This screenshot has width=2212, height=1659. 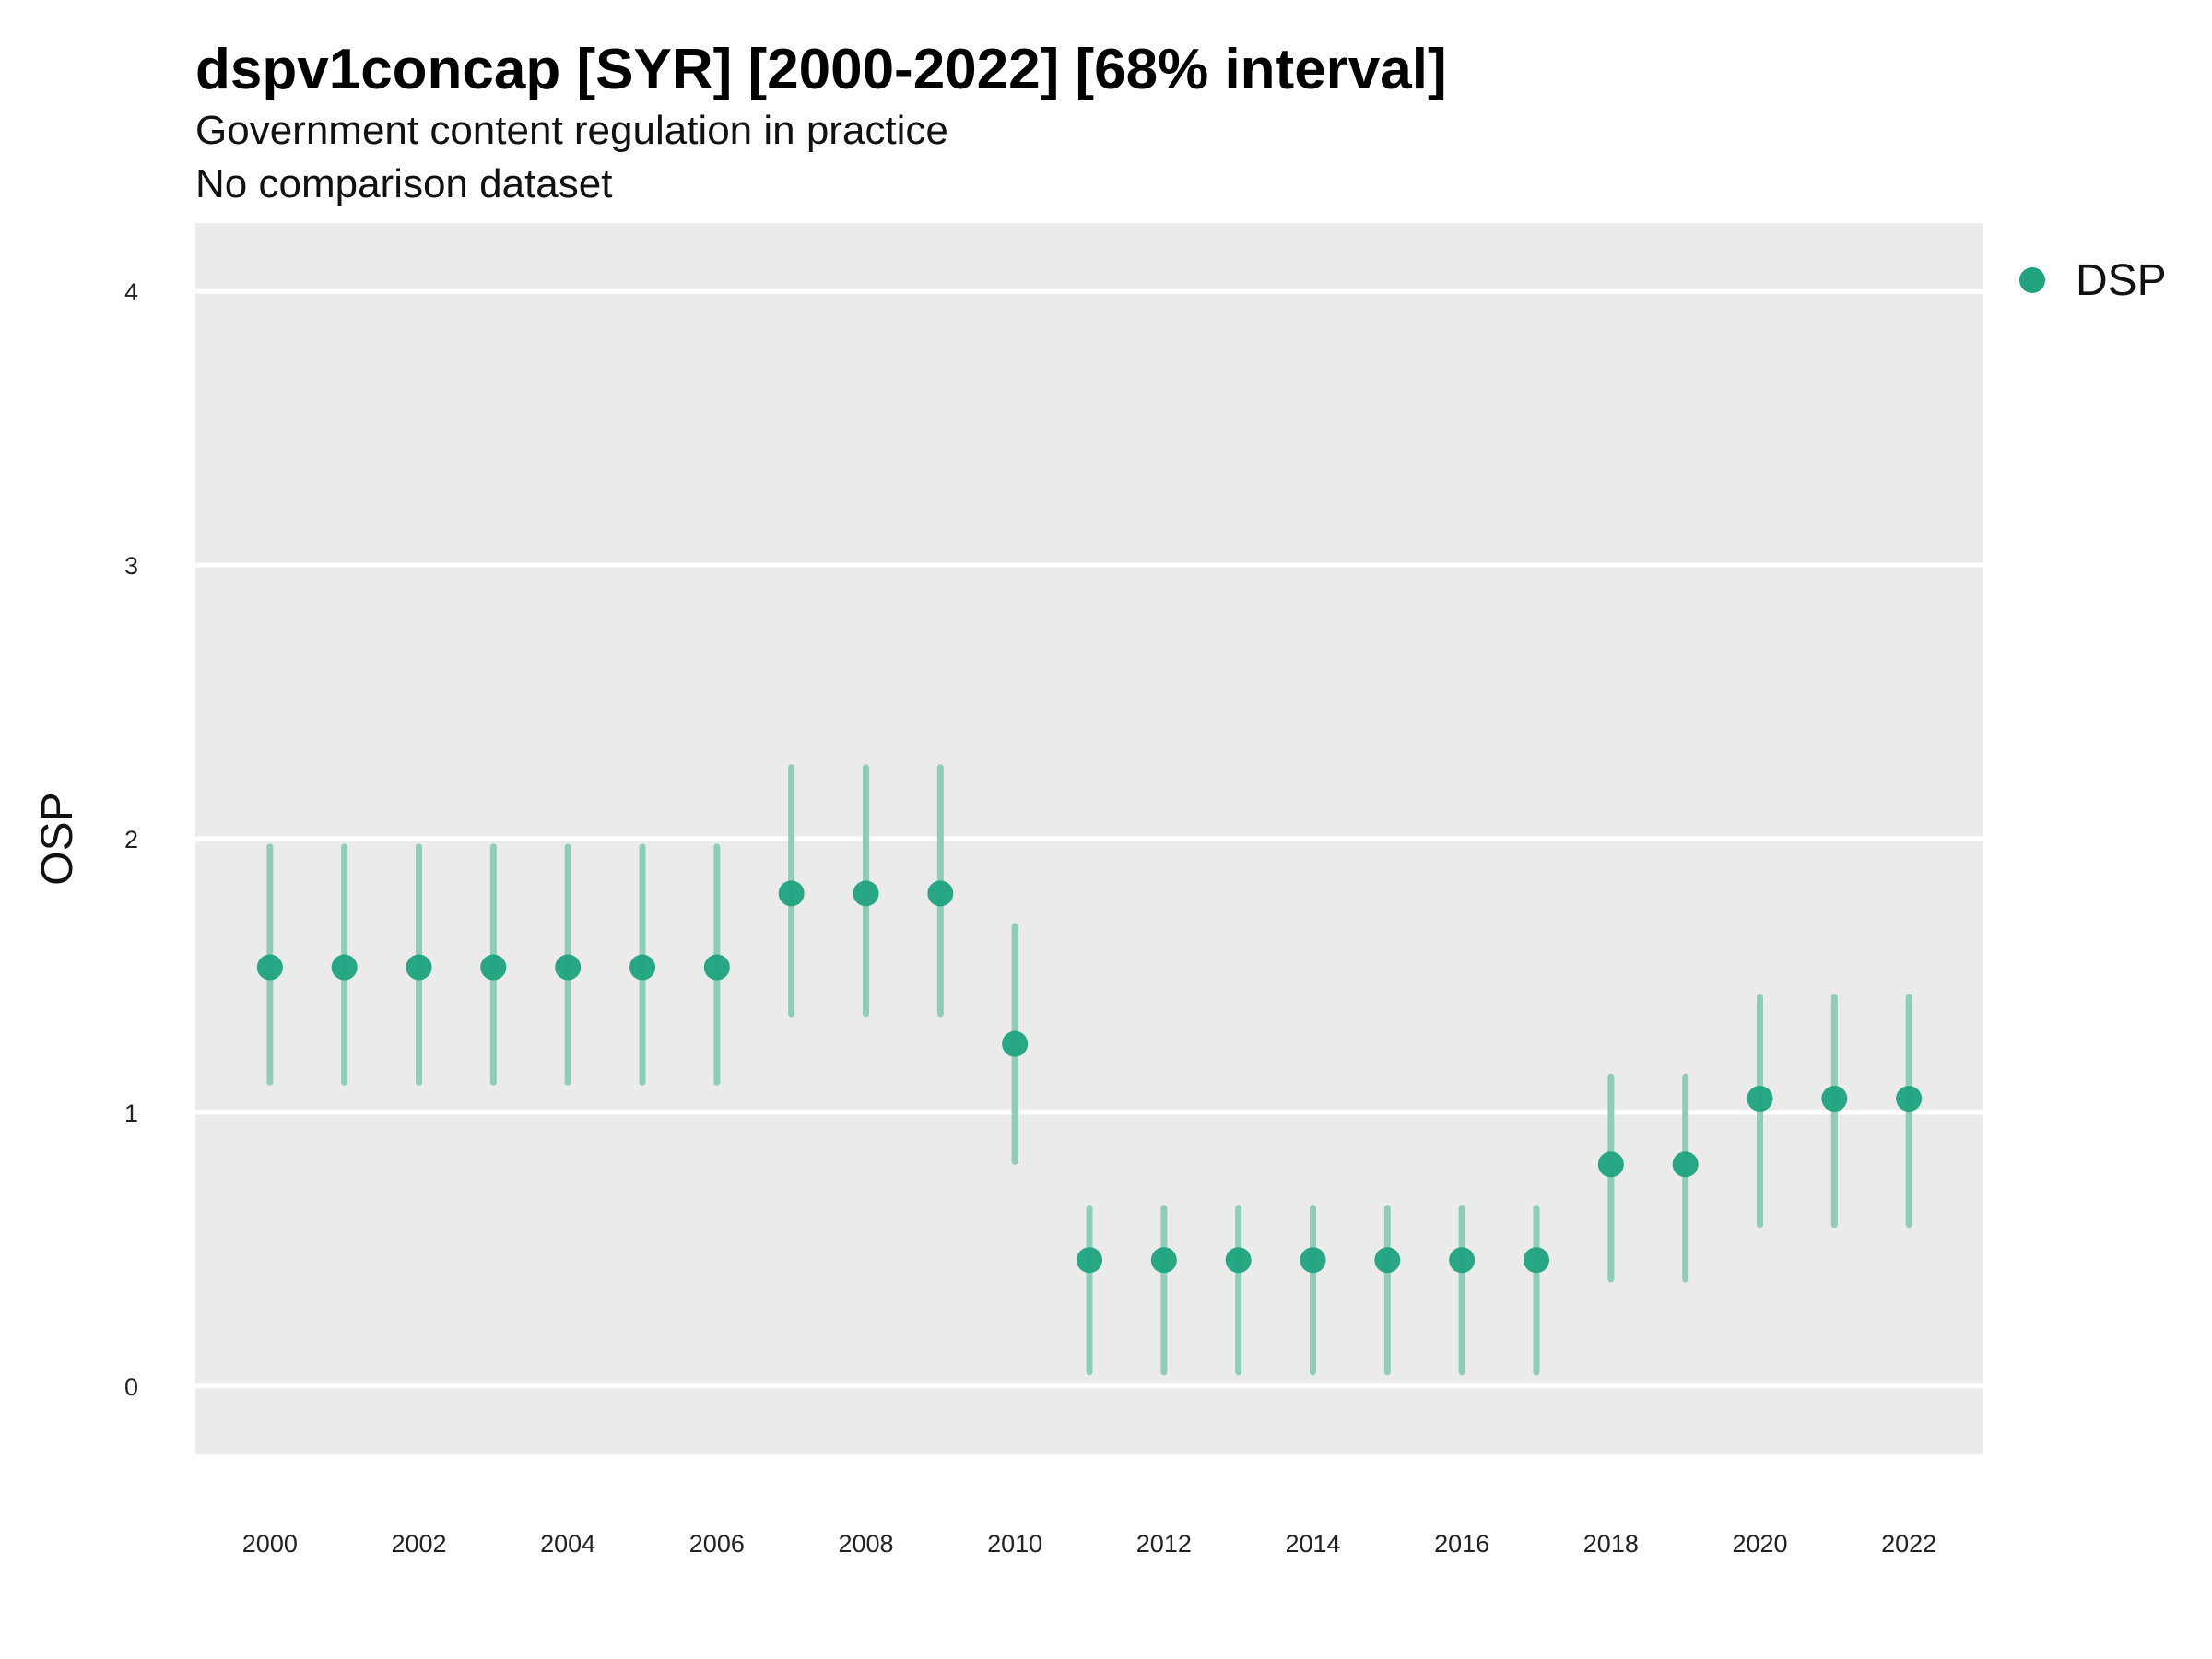 I want to click on data-point-2017, so click(x=1536, y=1260).